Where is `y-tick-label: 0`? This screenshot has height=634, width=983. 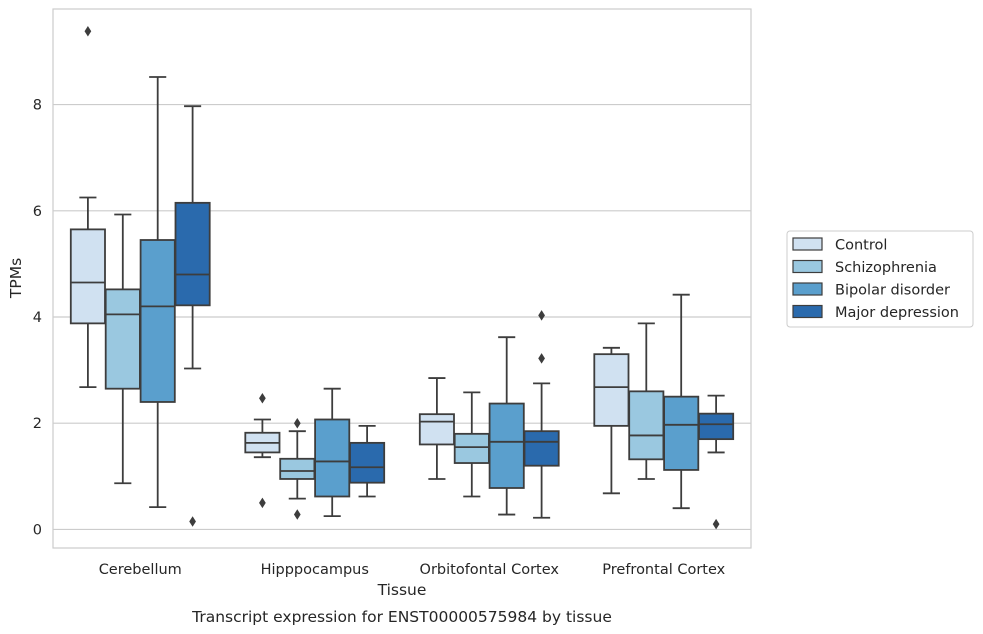
y-tick-label: 0 is located at coordinates (37, 530).